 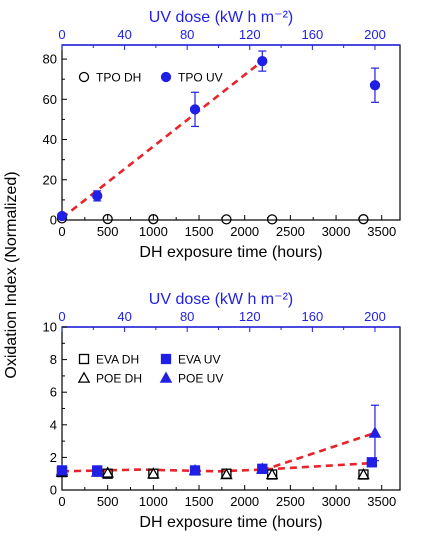 What do you see at coordinates (53, 424) in the screenshot?
I see `y-tick-label: 4` at bounding box center [53, 424].